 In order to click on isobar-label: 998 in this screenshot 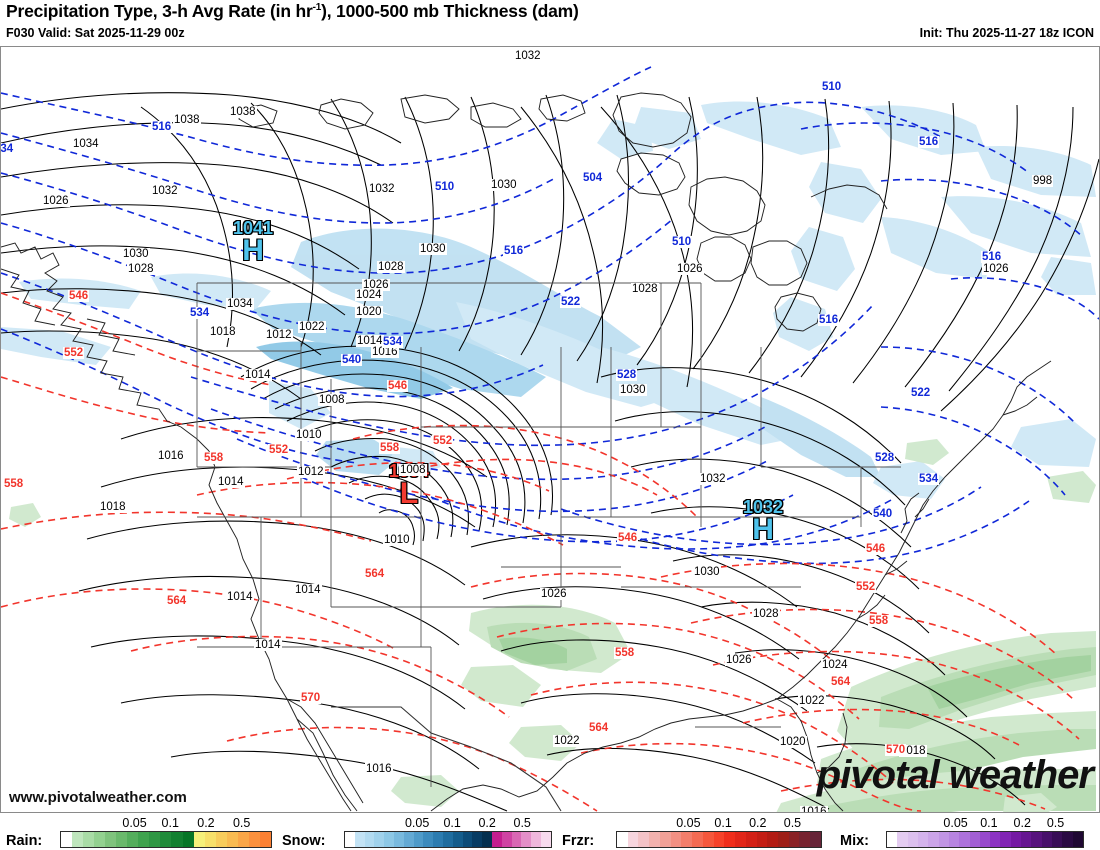, I will do `click(1043, 181)`.